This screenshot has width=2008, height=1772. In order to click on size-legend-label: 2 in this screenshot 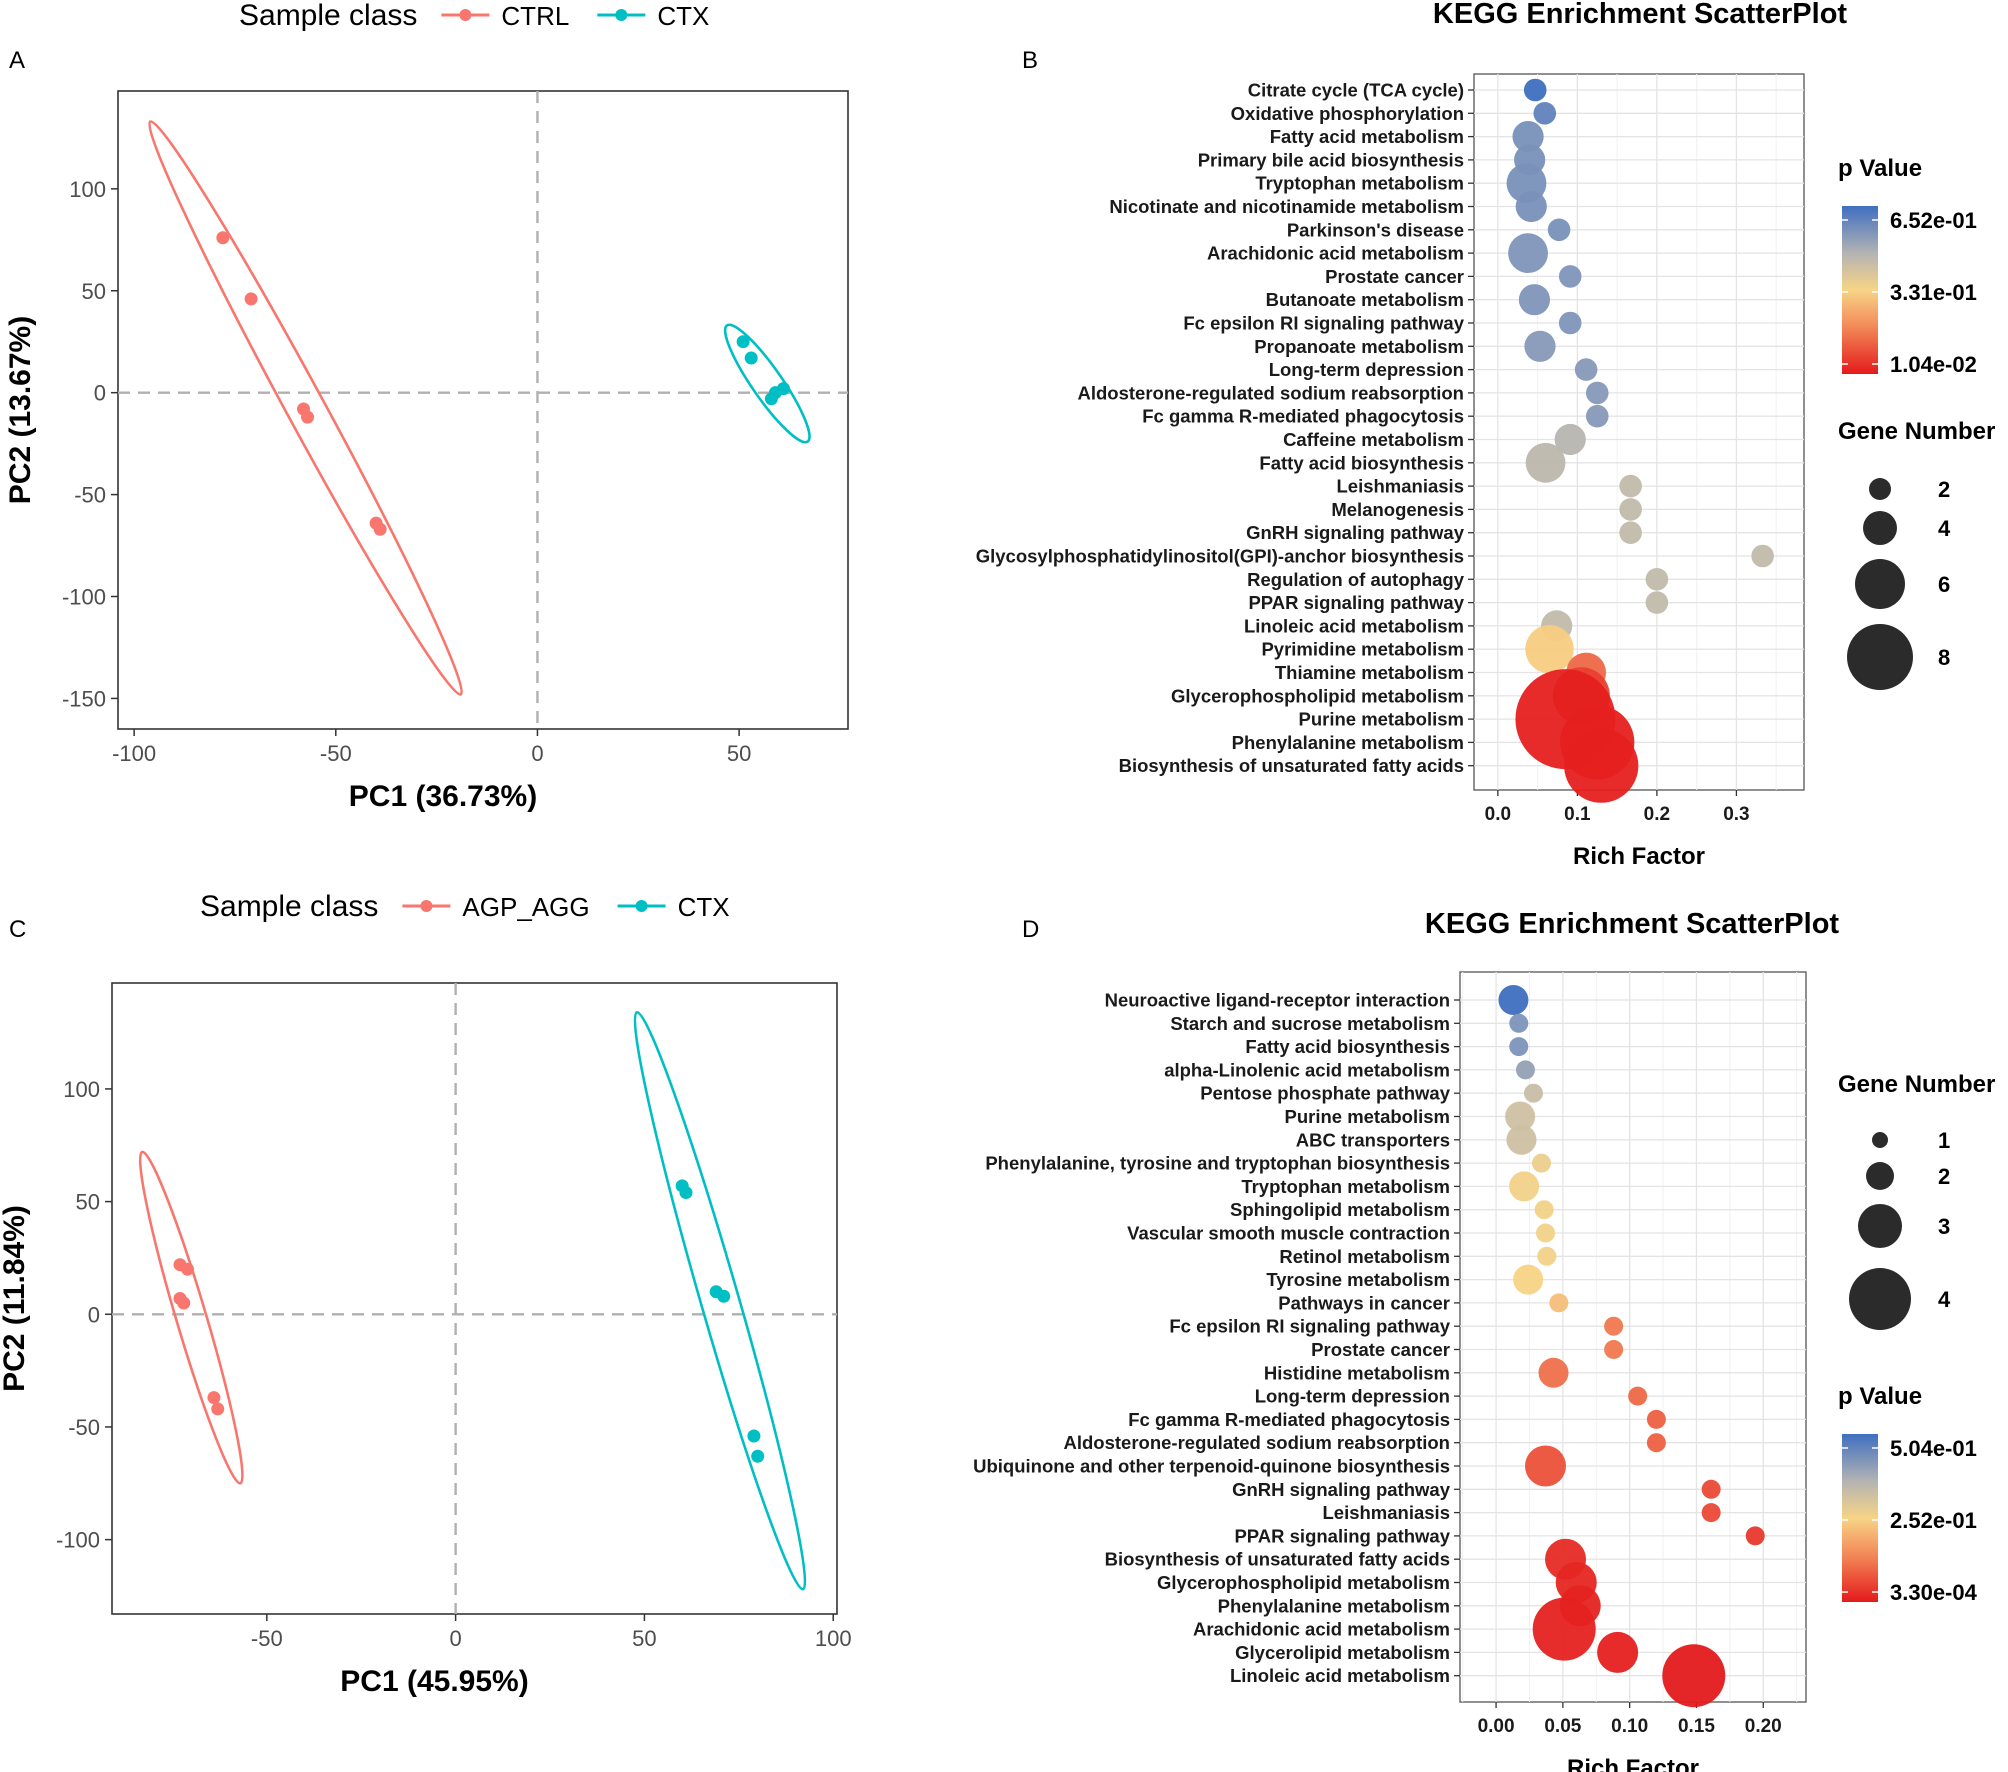, I will do `click(1944, 1176)`.